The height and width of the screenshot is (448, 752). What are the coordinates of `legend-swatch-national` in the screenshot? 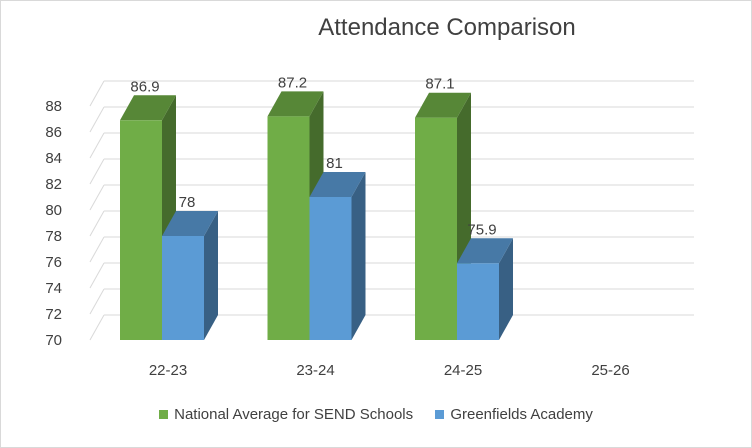 It's located at (164, 414).